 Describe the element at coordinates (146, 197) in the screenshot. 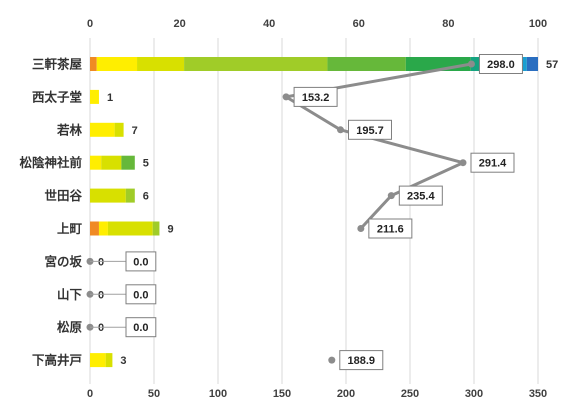

I see `bar-total-label: 6` at that location.